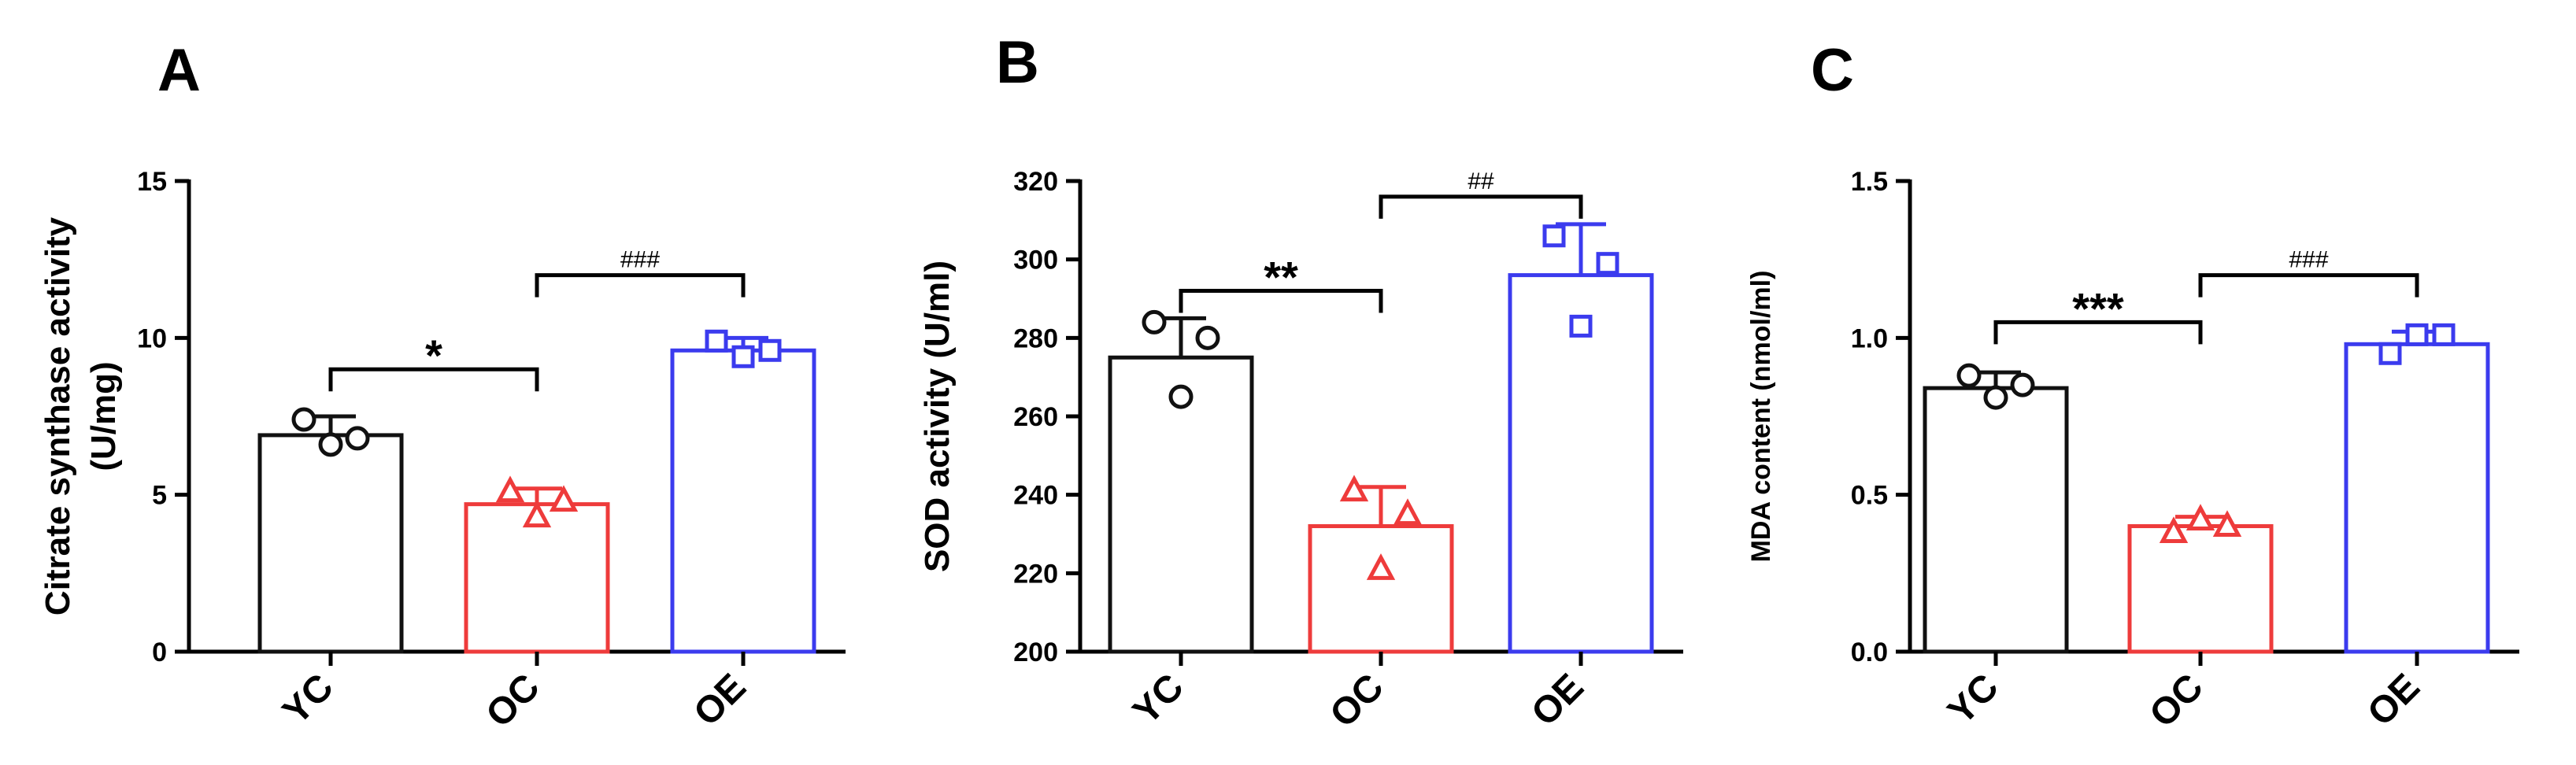 This screenshot has height=765, width=2576. What do you see at coordinates (1869, 338) in the screenshot?
I see `y-tick-label: 1.0` at bounding box center [1869, 338].